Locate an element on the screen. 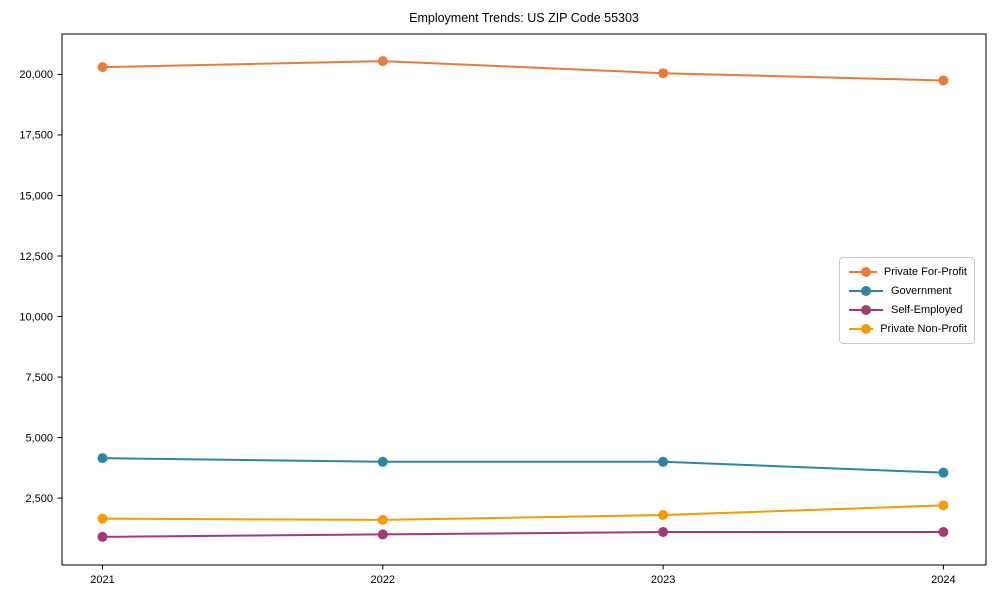 This screenshot has height=600, width=1000. y-tick-label: 7,500 is located at coordinates (39, 378).